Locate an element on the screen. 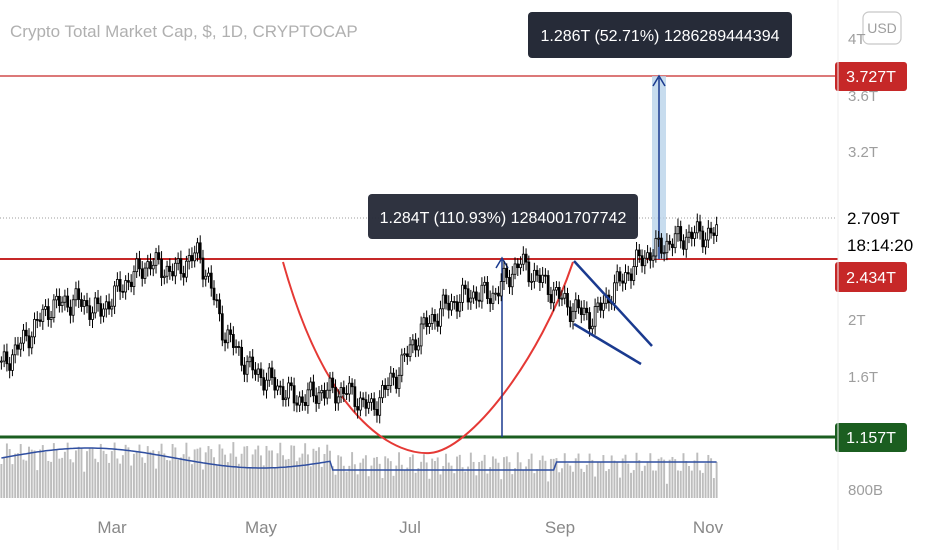 The image size is (932, 550). price-label-resistance-mid-text: 2.434T is located at coordinates (871, 278).